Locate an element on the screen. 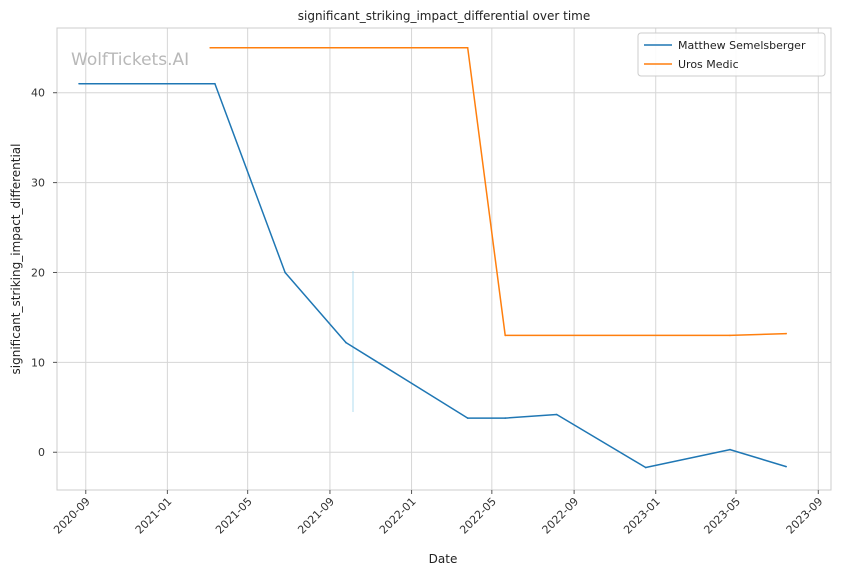  x-axis-title: Date is located at coordinates (443, 559).